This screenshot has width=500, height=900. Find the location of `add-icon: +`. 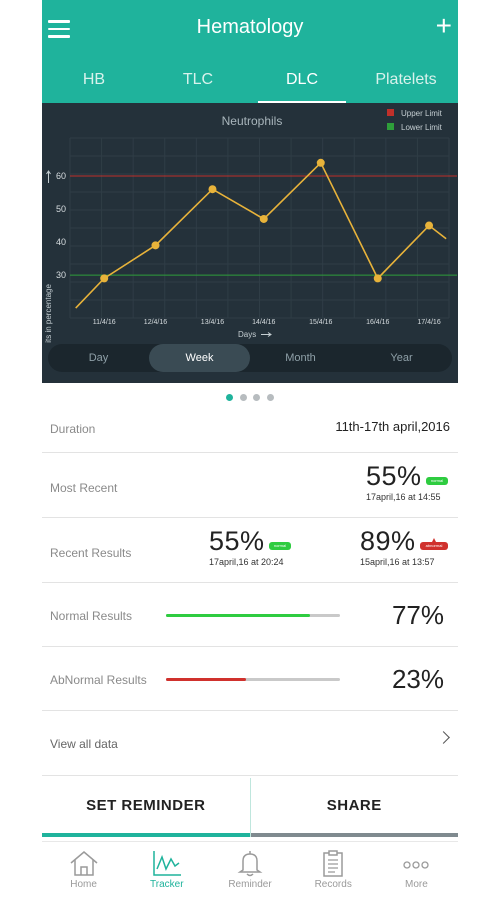

add-icon: + is located at coordinates (443, 25).